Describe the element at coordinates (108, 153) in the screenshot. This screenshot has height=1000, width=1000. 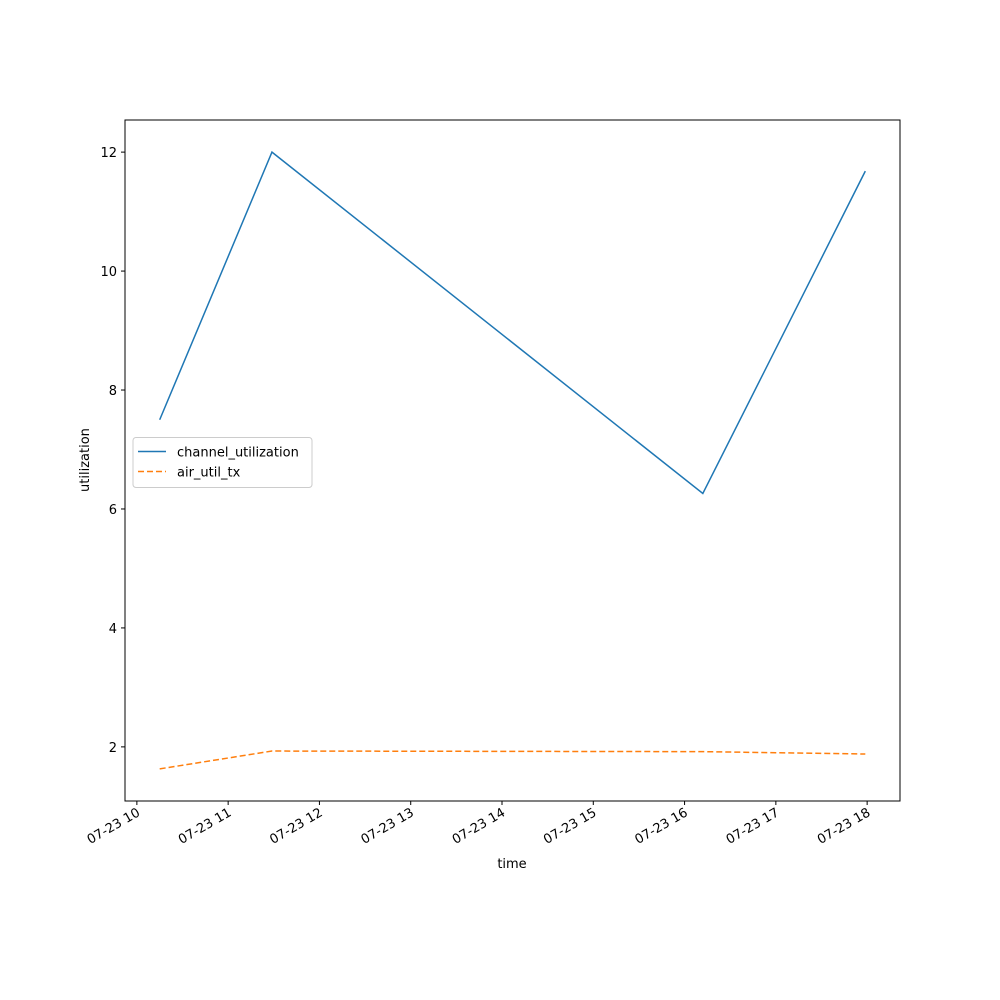
I see `y-tick-label: 12` at that location.